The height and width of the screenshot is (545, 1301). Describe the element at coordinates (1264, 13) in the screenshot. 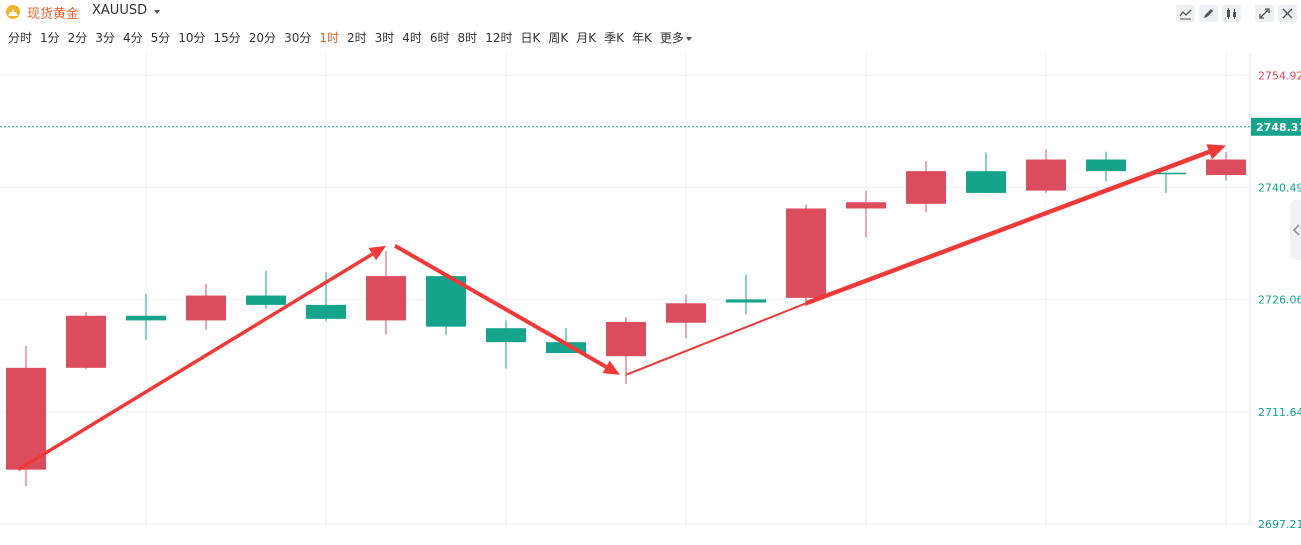

I see `fullscreen-icon` at that location.